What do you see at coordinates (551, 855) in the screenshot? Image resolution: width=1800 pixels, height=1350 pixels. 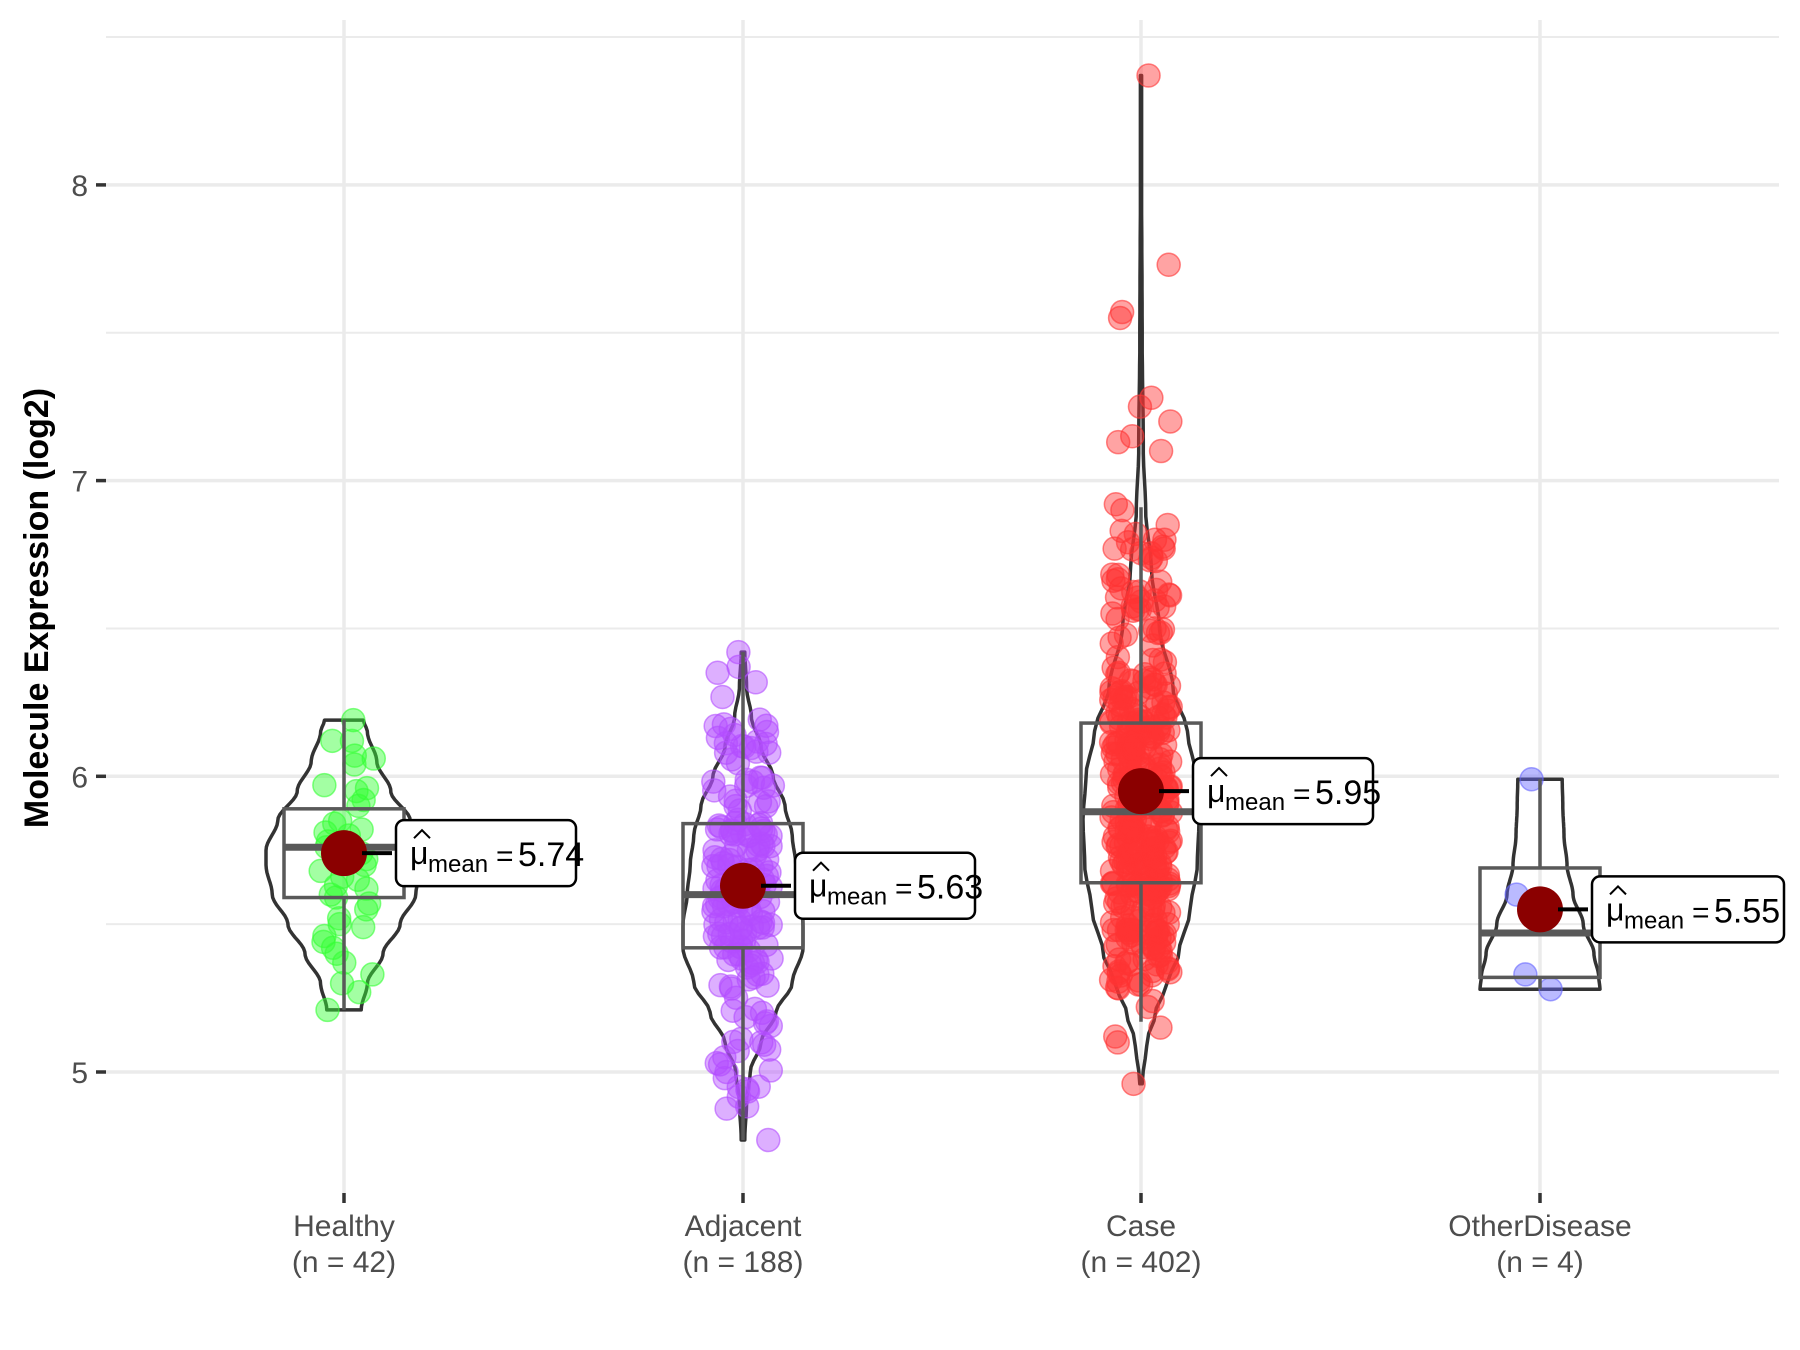 I see `mean-value: 5.74` at bounding box center [551, 855].